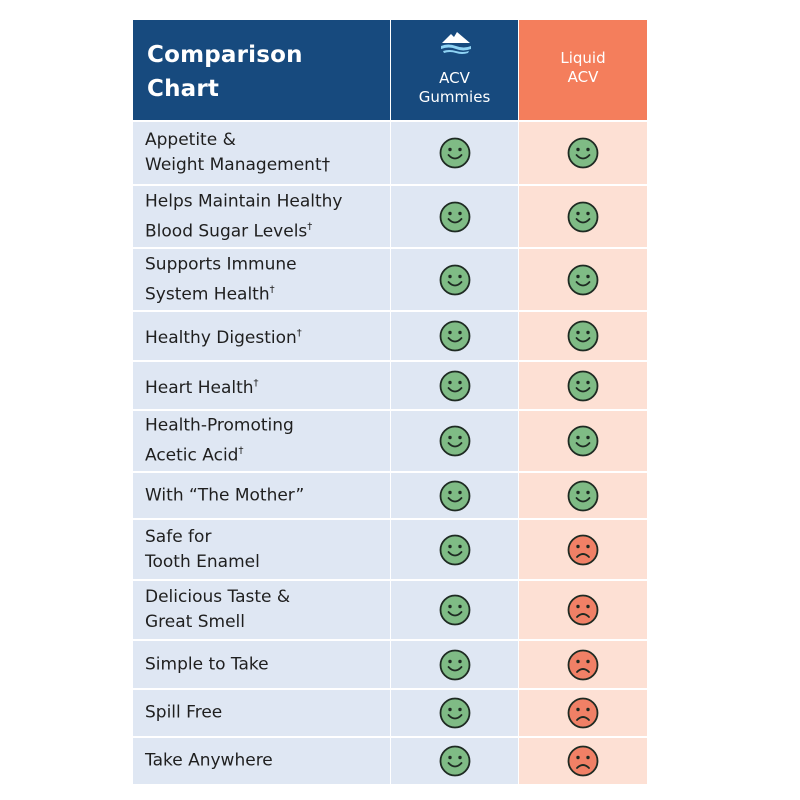 The image size is (800, 800). Describe the element at coordinates (221, 279) in the screenshot. I see `feature-label: Supports Immune System Health†` at that location.